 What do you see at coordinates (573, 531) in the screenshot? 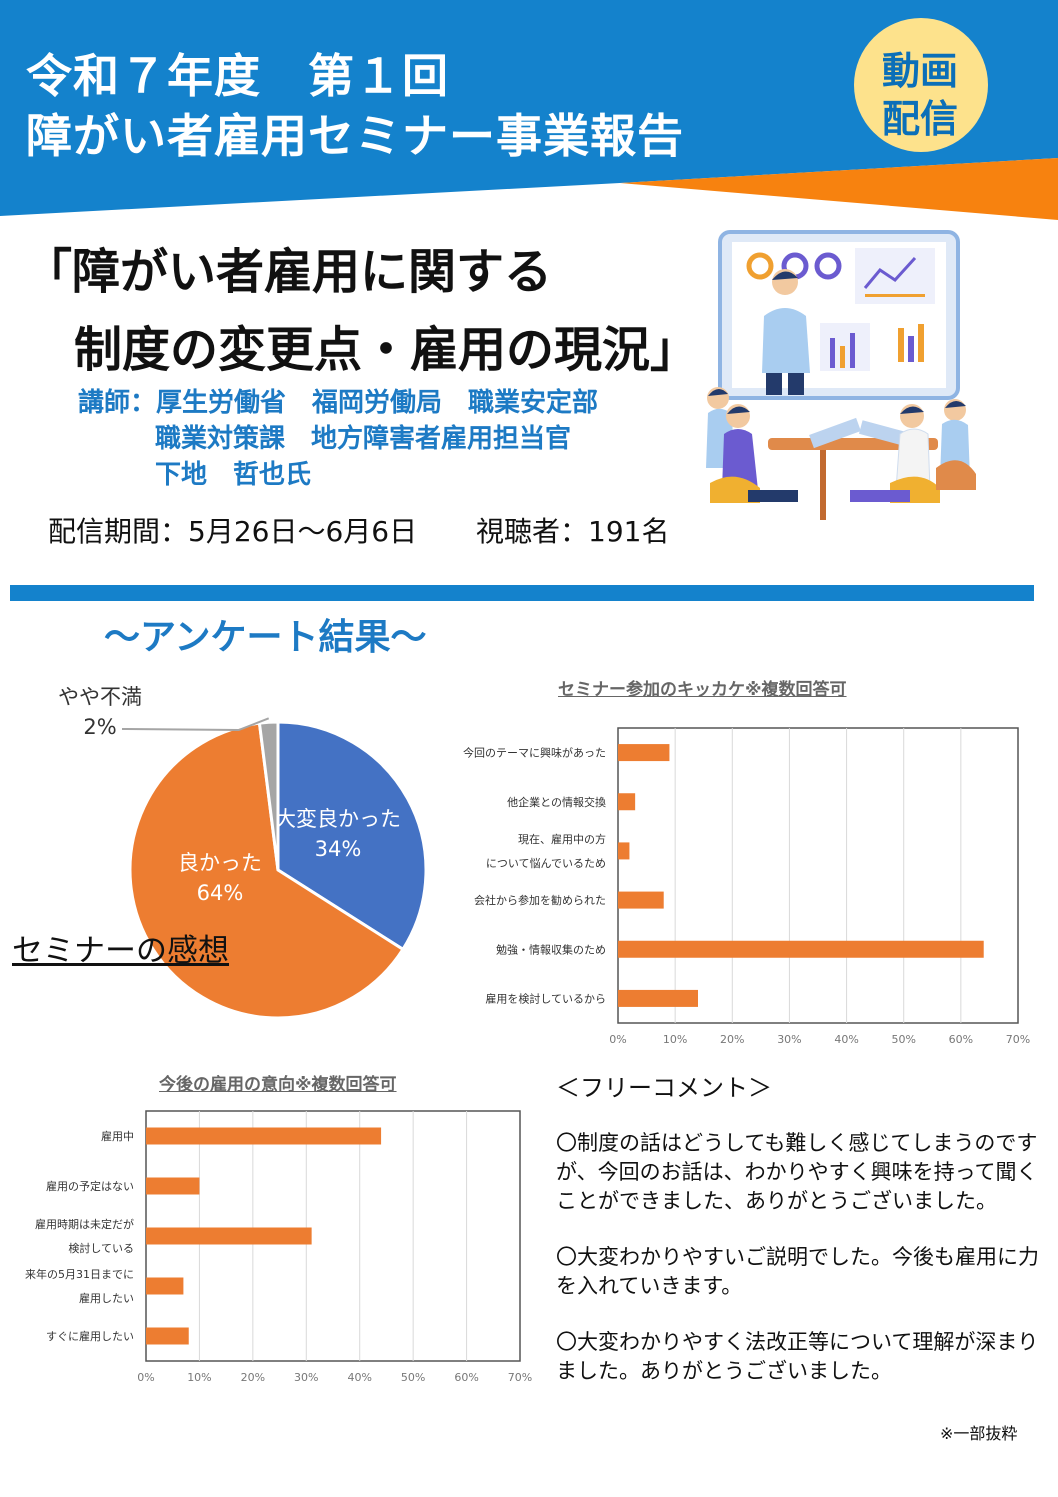
I see `viewer-count: 視聴者：191名` at bounding box center [573, 531].